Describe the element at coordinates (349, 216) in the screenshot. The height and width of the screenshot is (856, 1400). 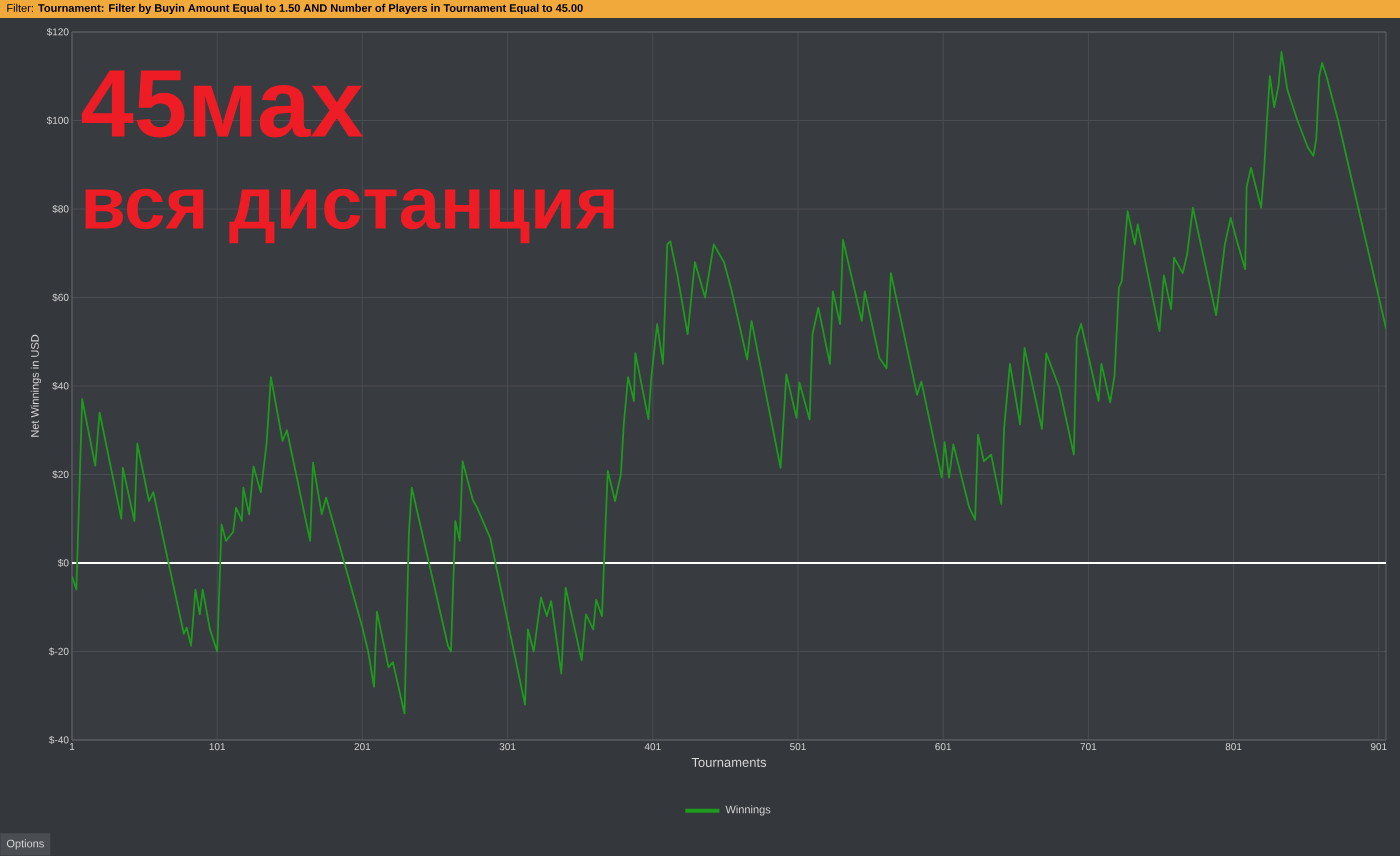
I see `annotation: вся дистанция` at that location.